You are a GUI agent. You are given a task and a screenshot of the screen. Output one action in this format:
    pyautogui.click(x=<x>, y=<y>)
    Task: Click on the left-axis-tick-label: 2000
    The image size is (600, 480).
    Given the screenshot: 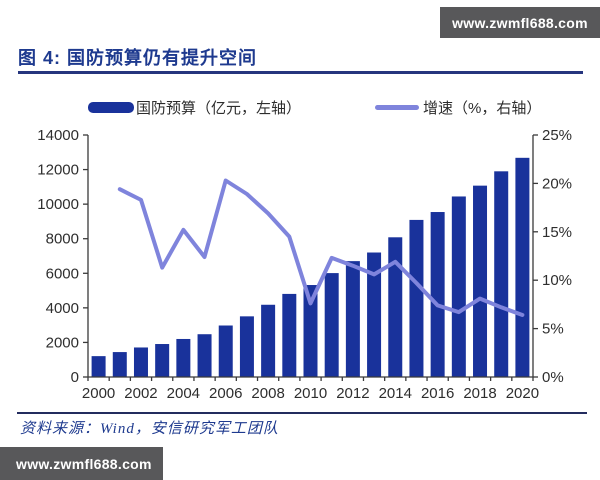 What is the action you would take?
    pyautogui.click(x=62, y=342)
    